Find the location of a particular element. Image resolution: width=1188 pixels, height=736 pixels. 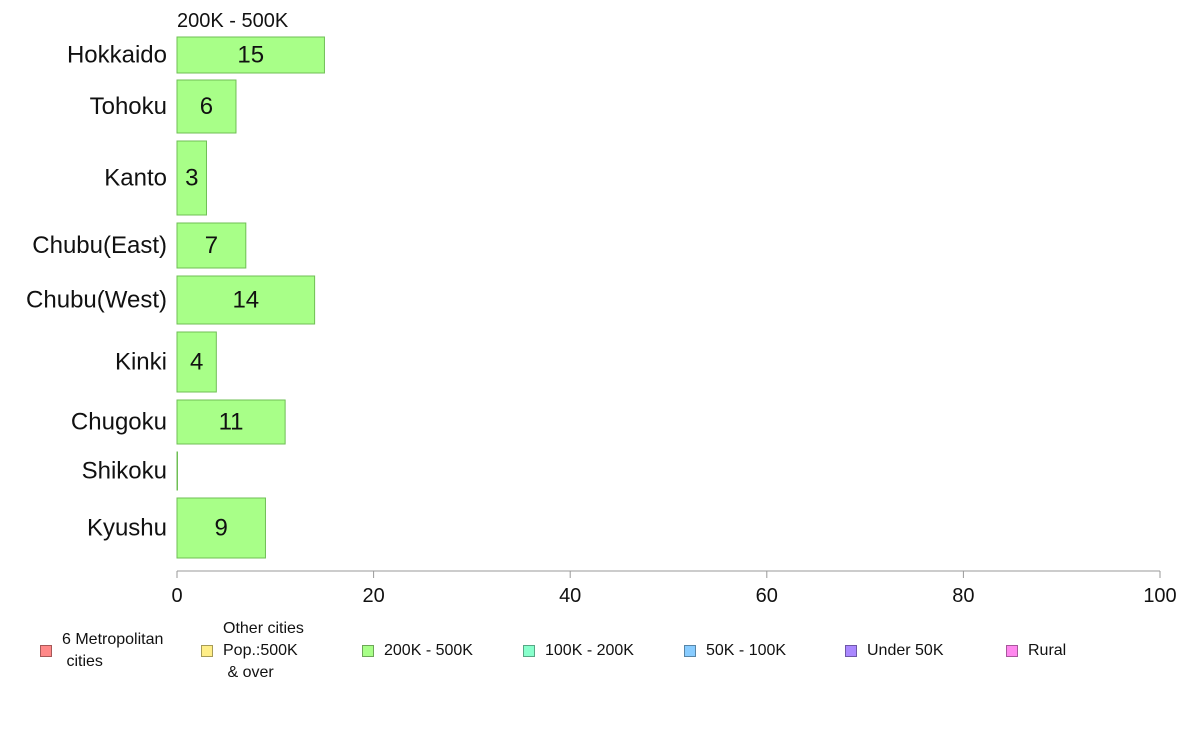

legend-item: 6 Metropolitan cities is located at coordinates (101, 651).